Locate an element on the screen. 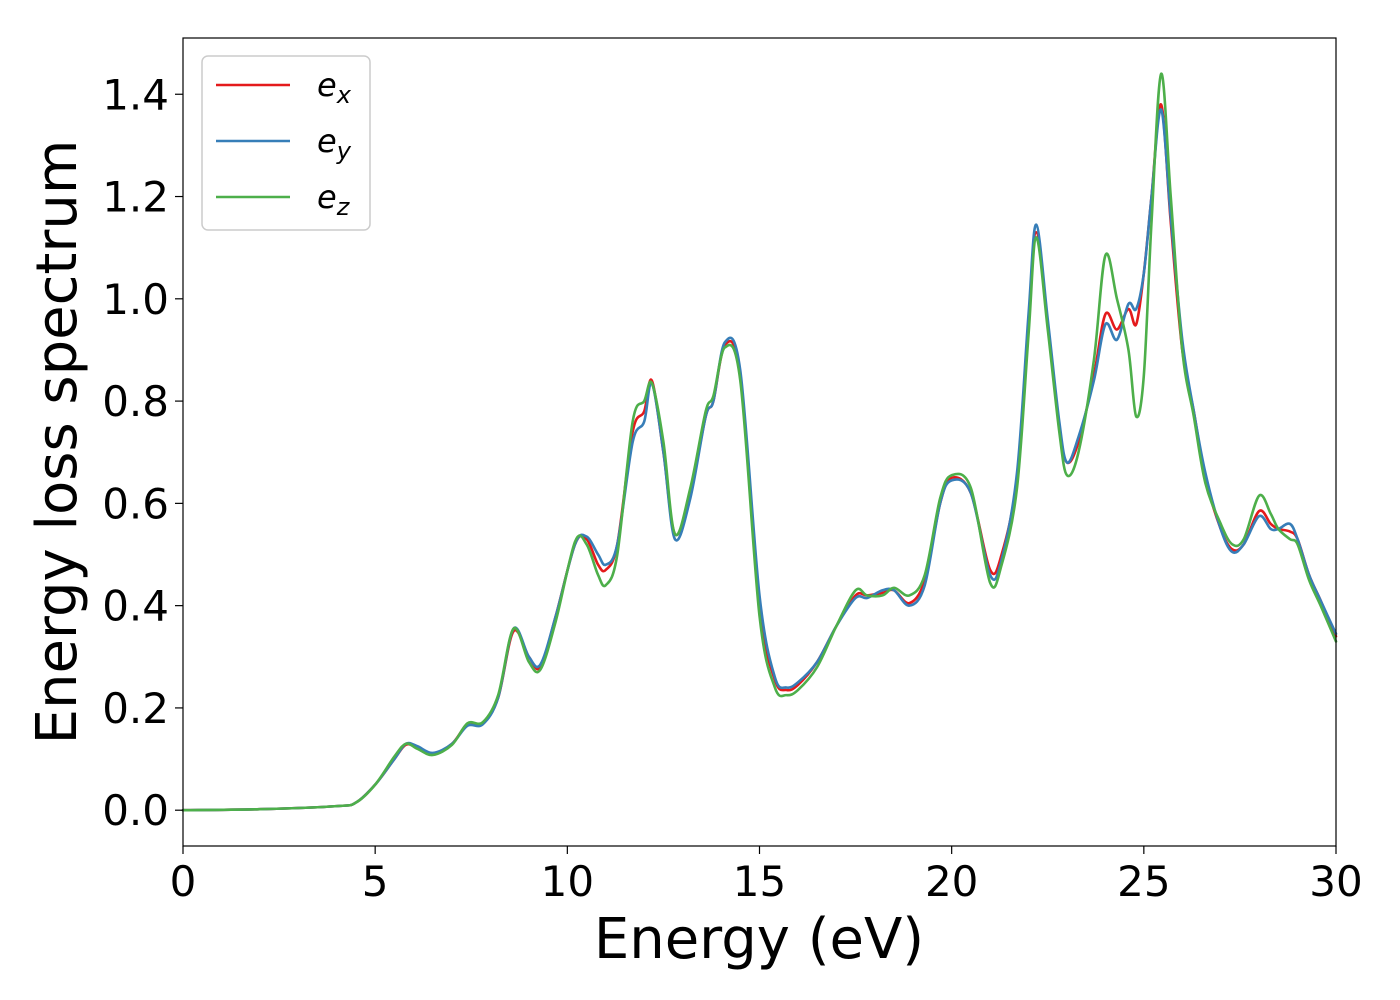 Image resolution: width=1400 pixels, height=1000 pixels. x-axis: 0 5 10 15 20 25 30 is located at coordinates (766, 876).